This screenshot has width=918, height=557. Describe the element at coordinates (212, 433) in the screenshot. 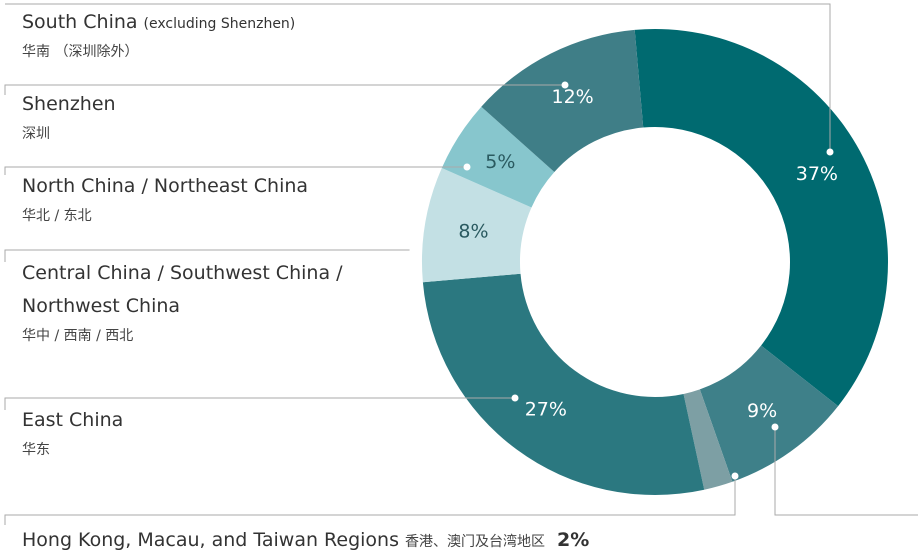

I see `category-label: East China 华东` at that location.